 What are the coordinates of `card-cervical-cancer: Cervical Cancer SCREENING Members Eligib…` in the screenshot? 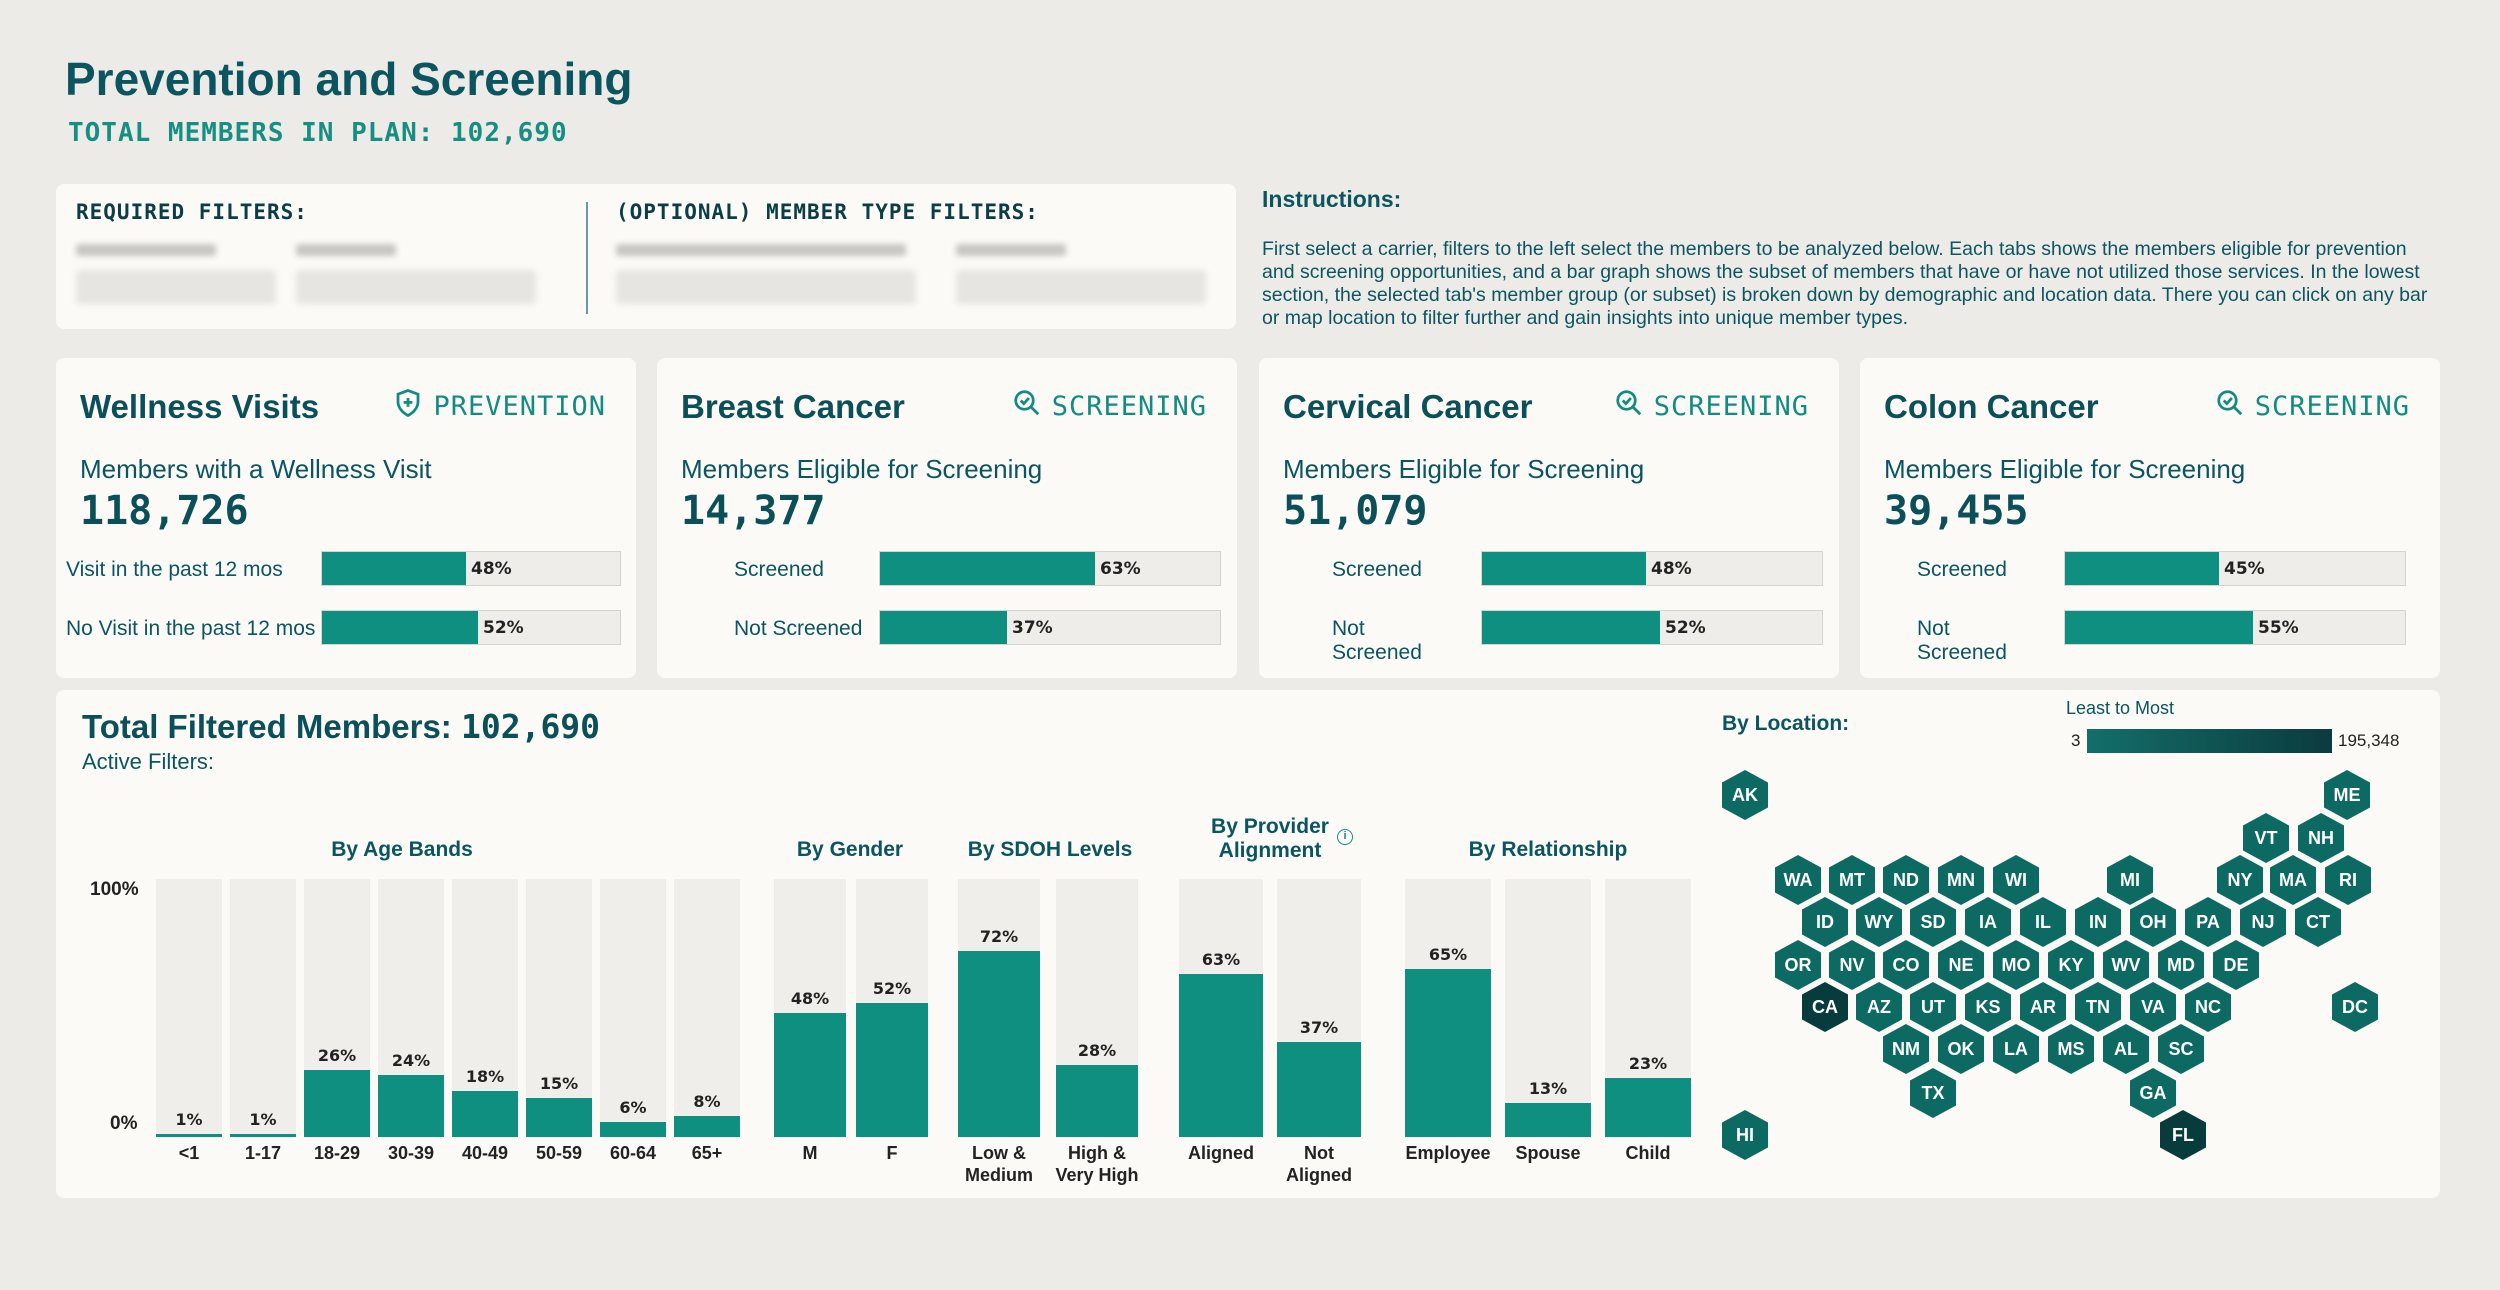 It's located at (1549, 518).